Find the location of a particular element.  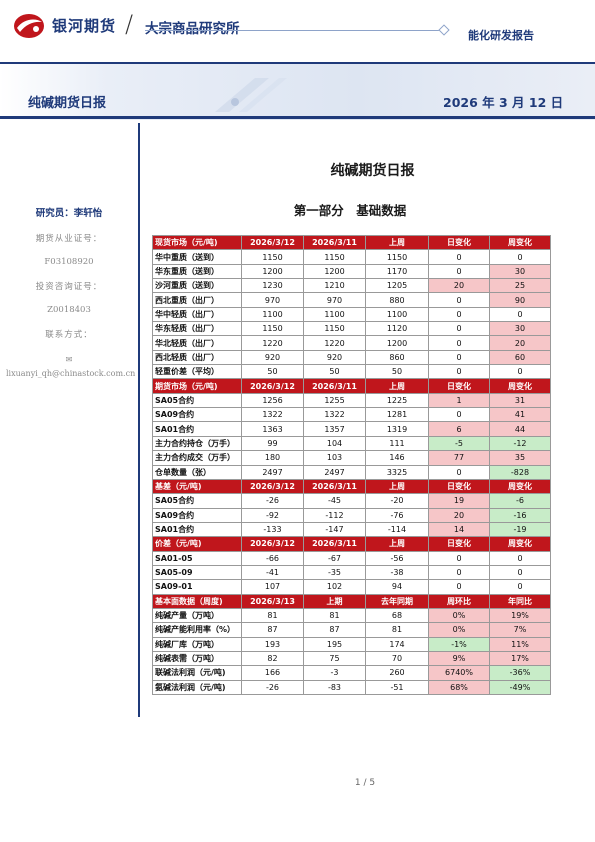

table-cell: 上周 is located at coordinates (397, 386).